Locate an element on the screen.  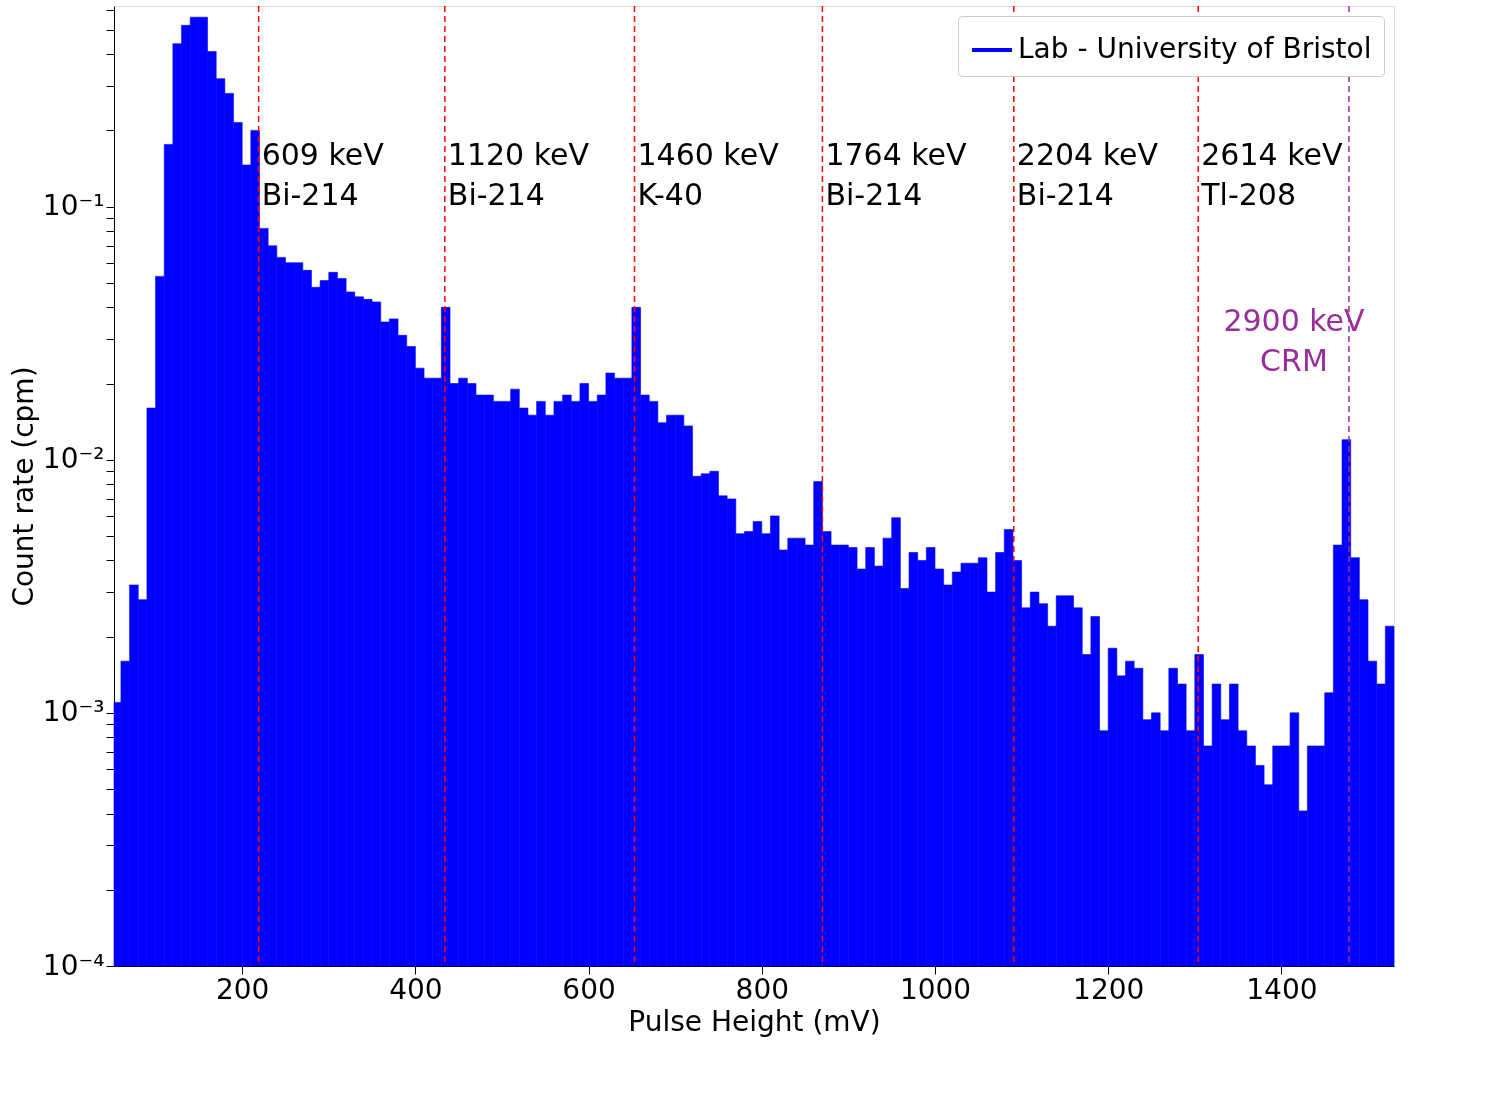
annotation: 2900 keV CRM is located at coordinates (1294, 340).